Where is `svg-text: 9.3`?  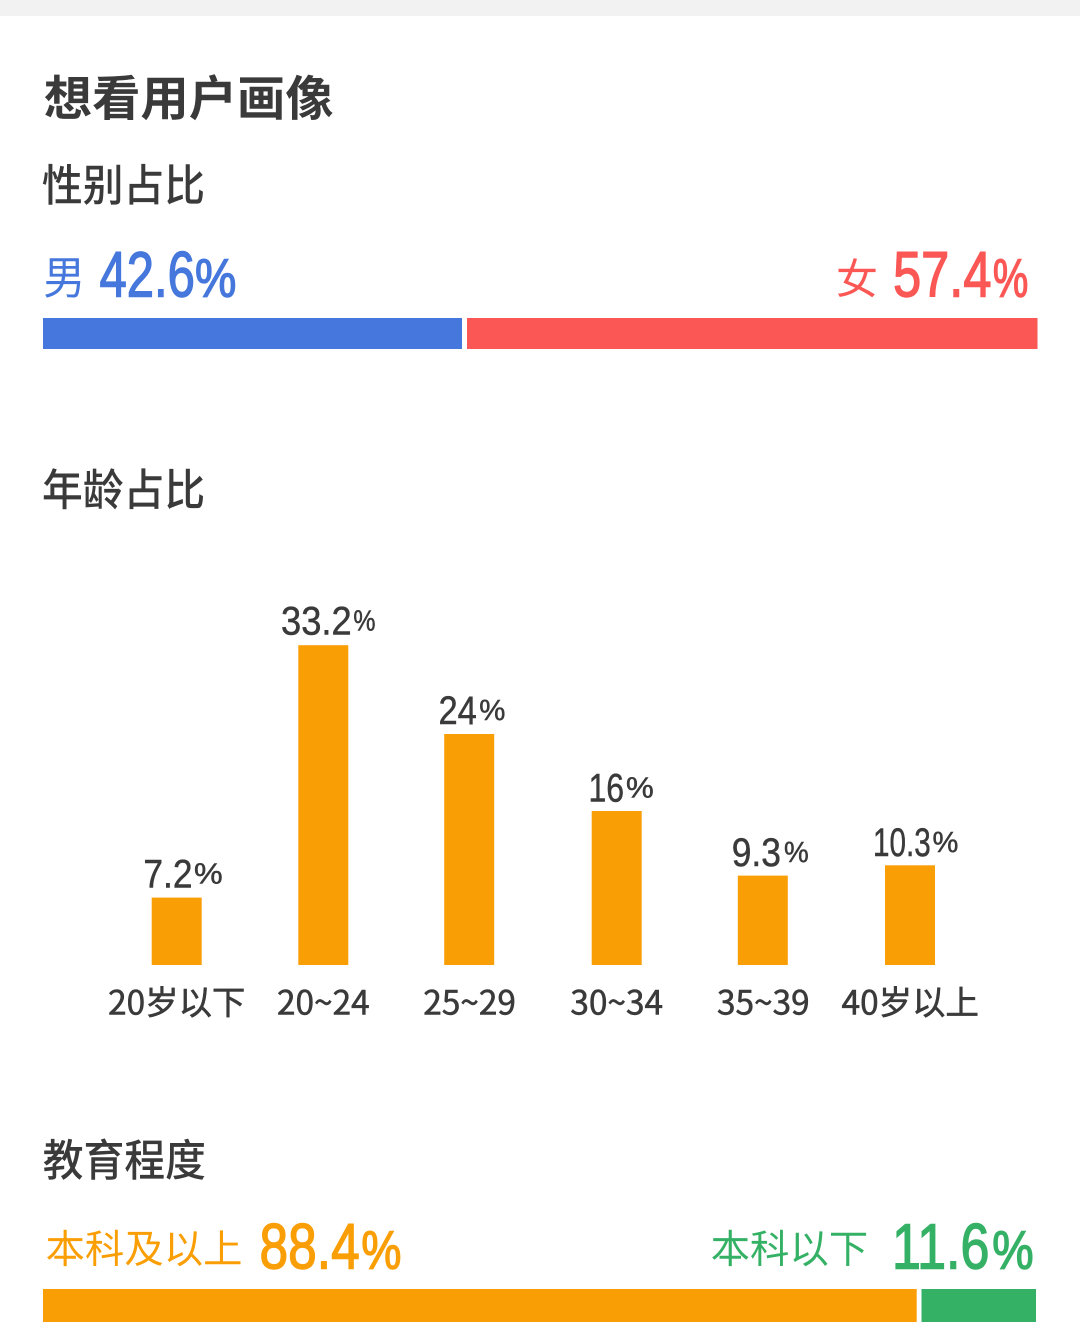 svg-text: 9.3 is located at coordinates (756, 852).